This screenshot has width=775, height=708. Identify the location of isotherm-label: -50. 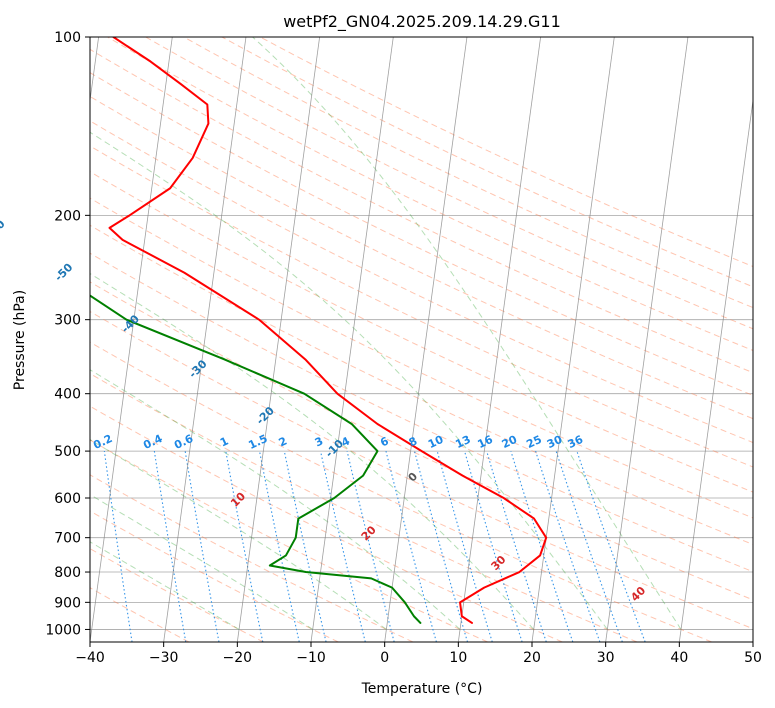
(63, 271).